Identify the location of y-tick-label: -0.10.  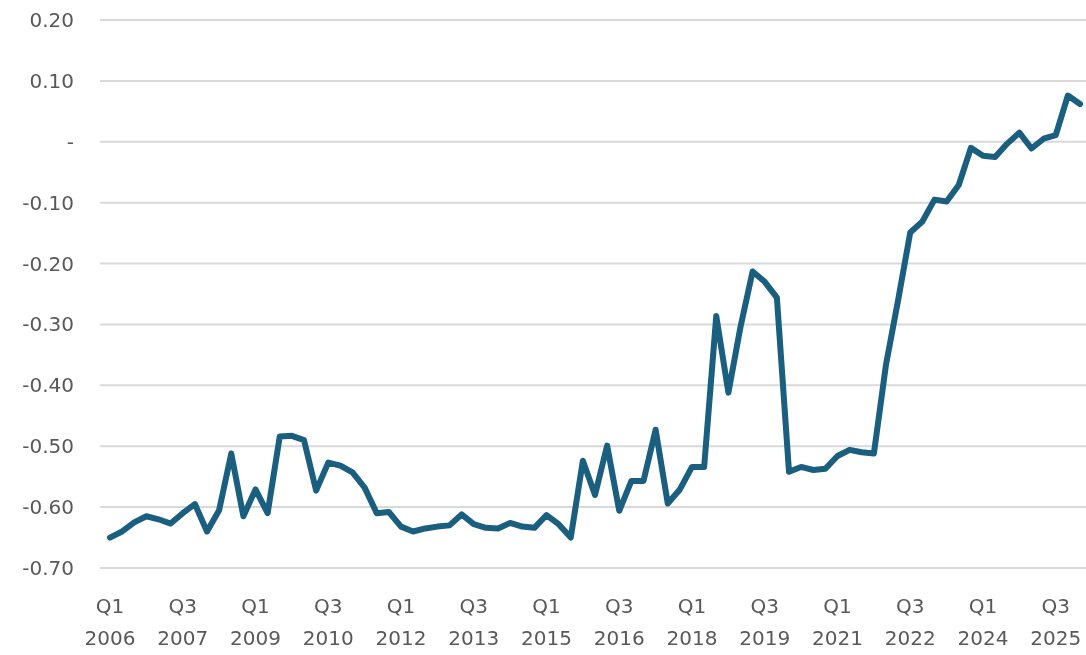
(48, 202).